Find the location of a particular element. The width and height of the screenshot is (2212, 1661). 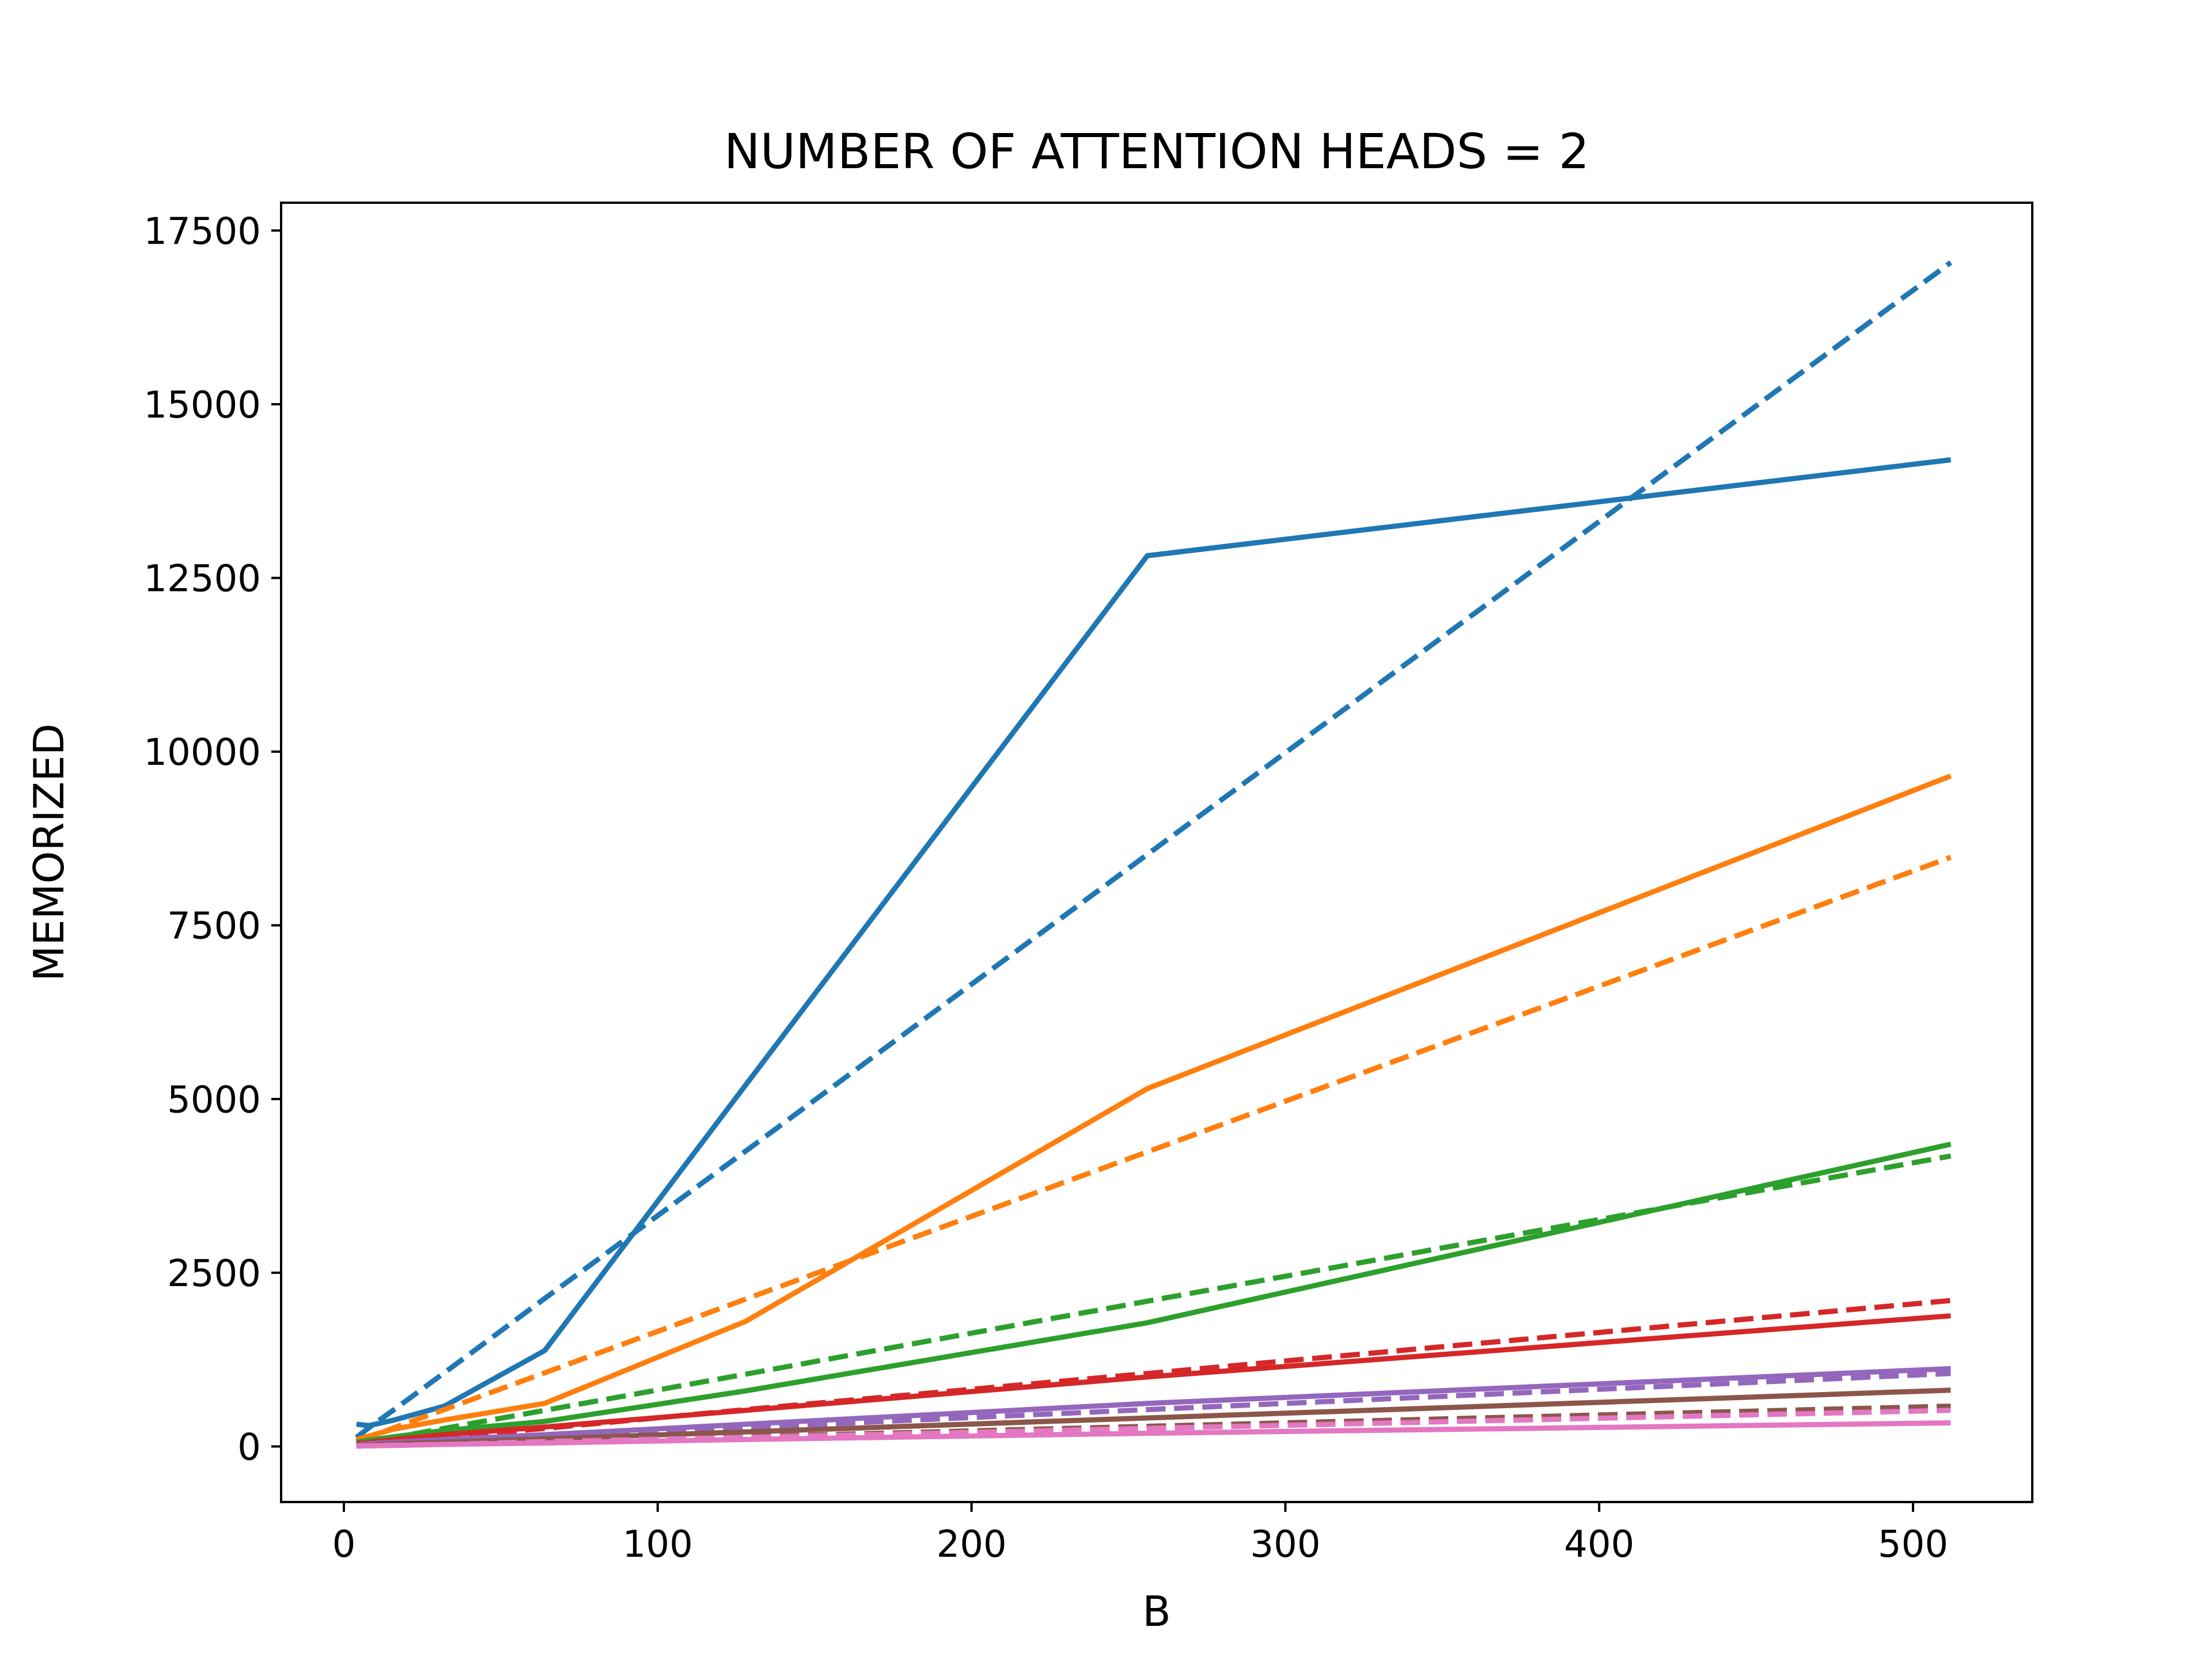

x-tick-label: 0 is located at coordinates (344, 1544).